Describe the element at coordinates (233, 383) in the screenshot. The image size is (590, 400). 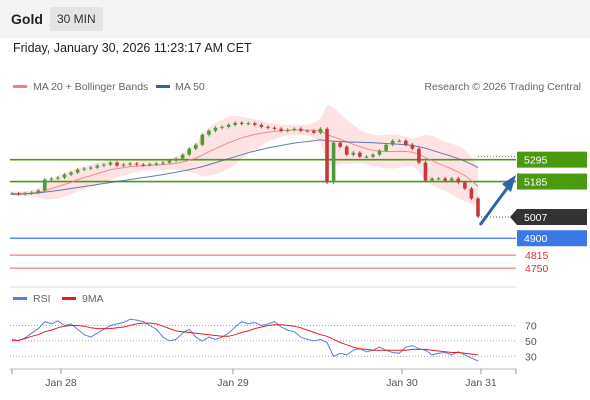
I see `time-tick-label: Jan 29` at that location.